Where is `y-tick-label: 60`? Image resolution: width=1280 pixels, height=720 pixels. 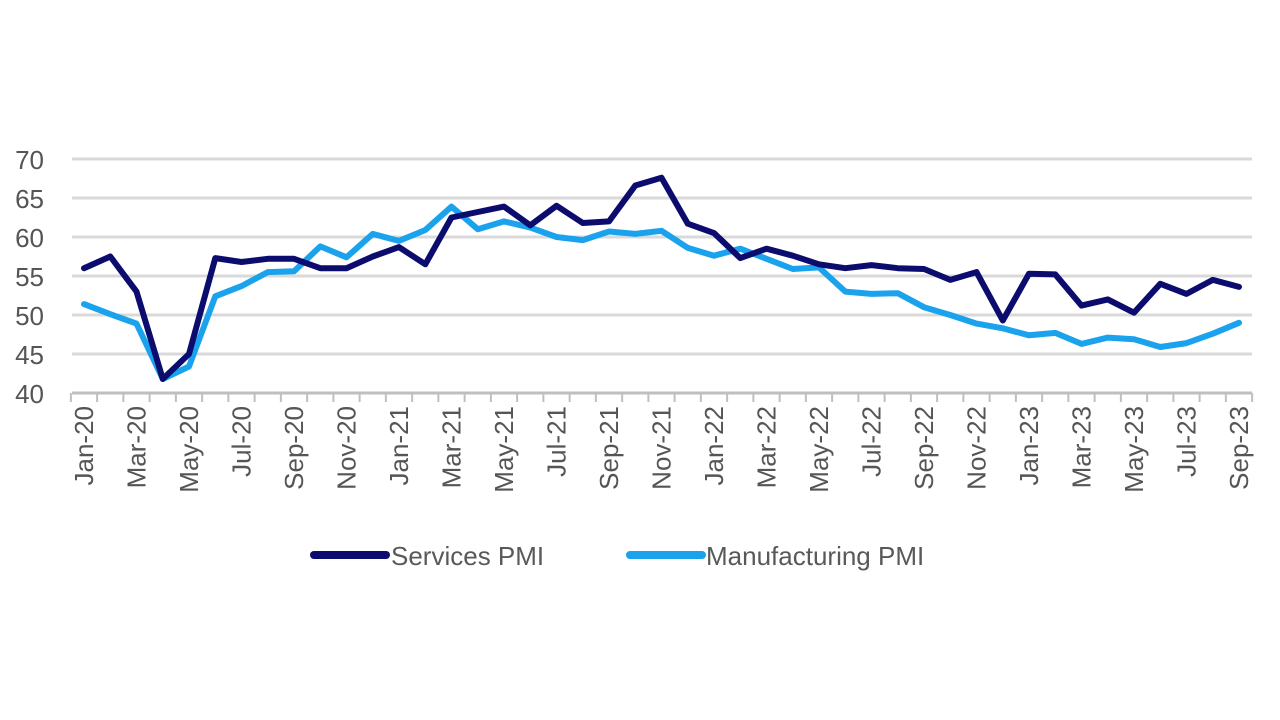
y-tick-label: 60 is located at coordinates (29, 238).